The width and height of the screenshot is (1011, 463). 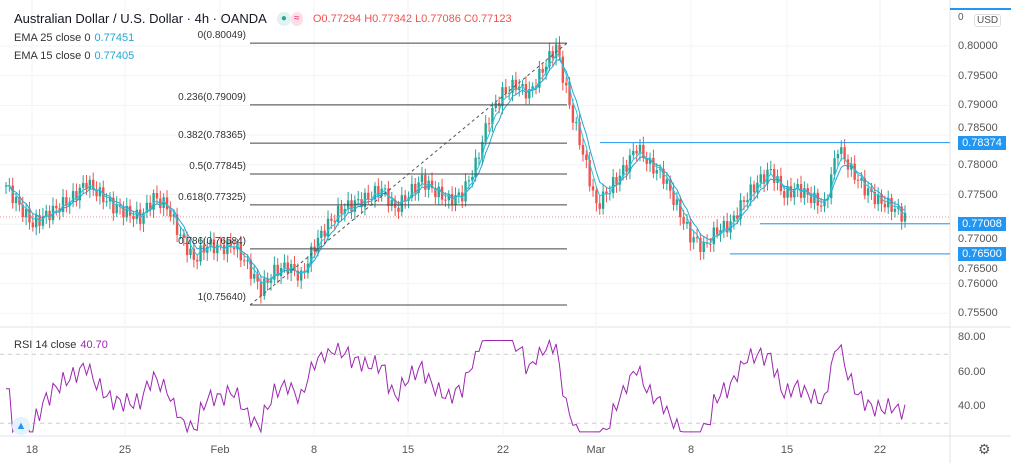 I want to click on fib-level-label: 0(0.80049), so click(x=221, y=36).